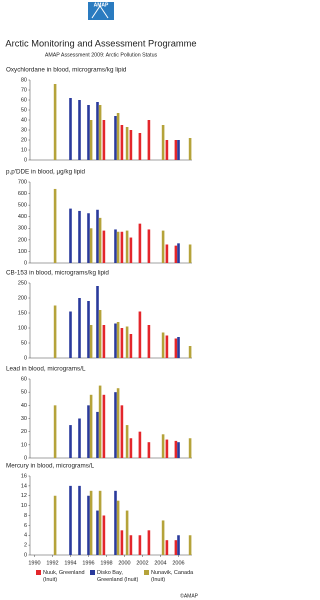  I want to click on credit: ©AMAP, so click(189, 595).